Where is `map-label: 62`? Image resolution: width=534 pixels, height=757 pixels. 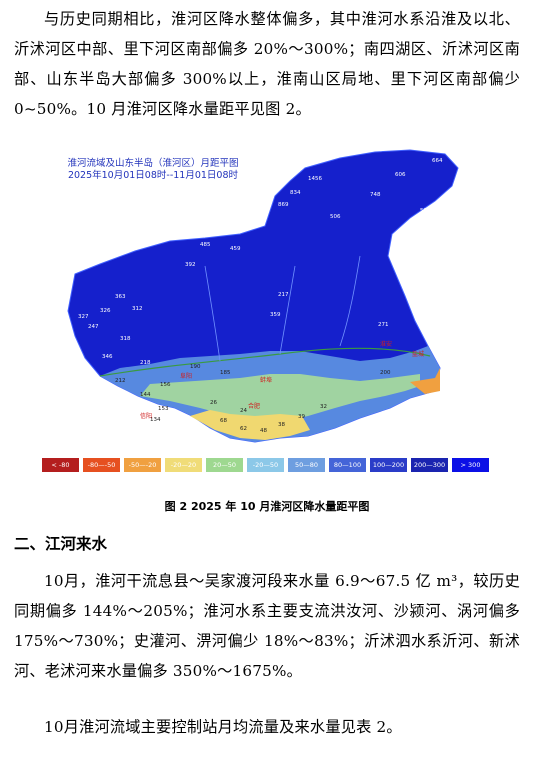 map-label: 62 is located at coordinates (243, 429).